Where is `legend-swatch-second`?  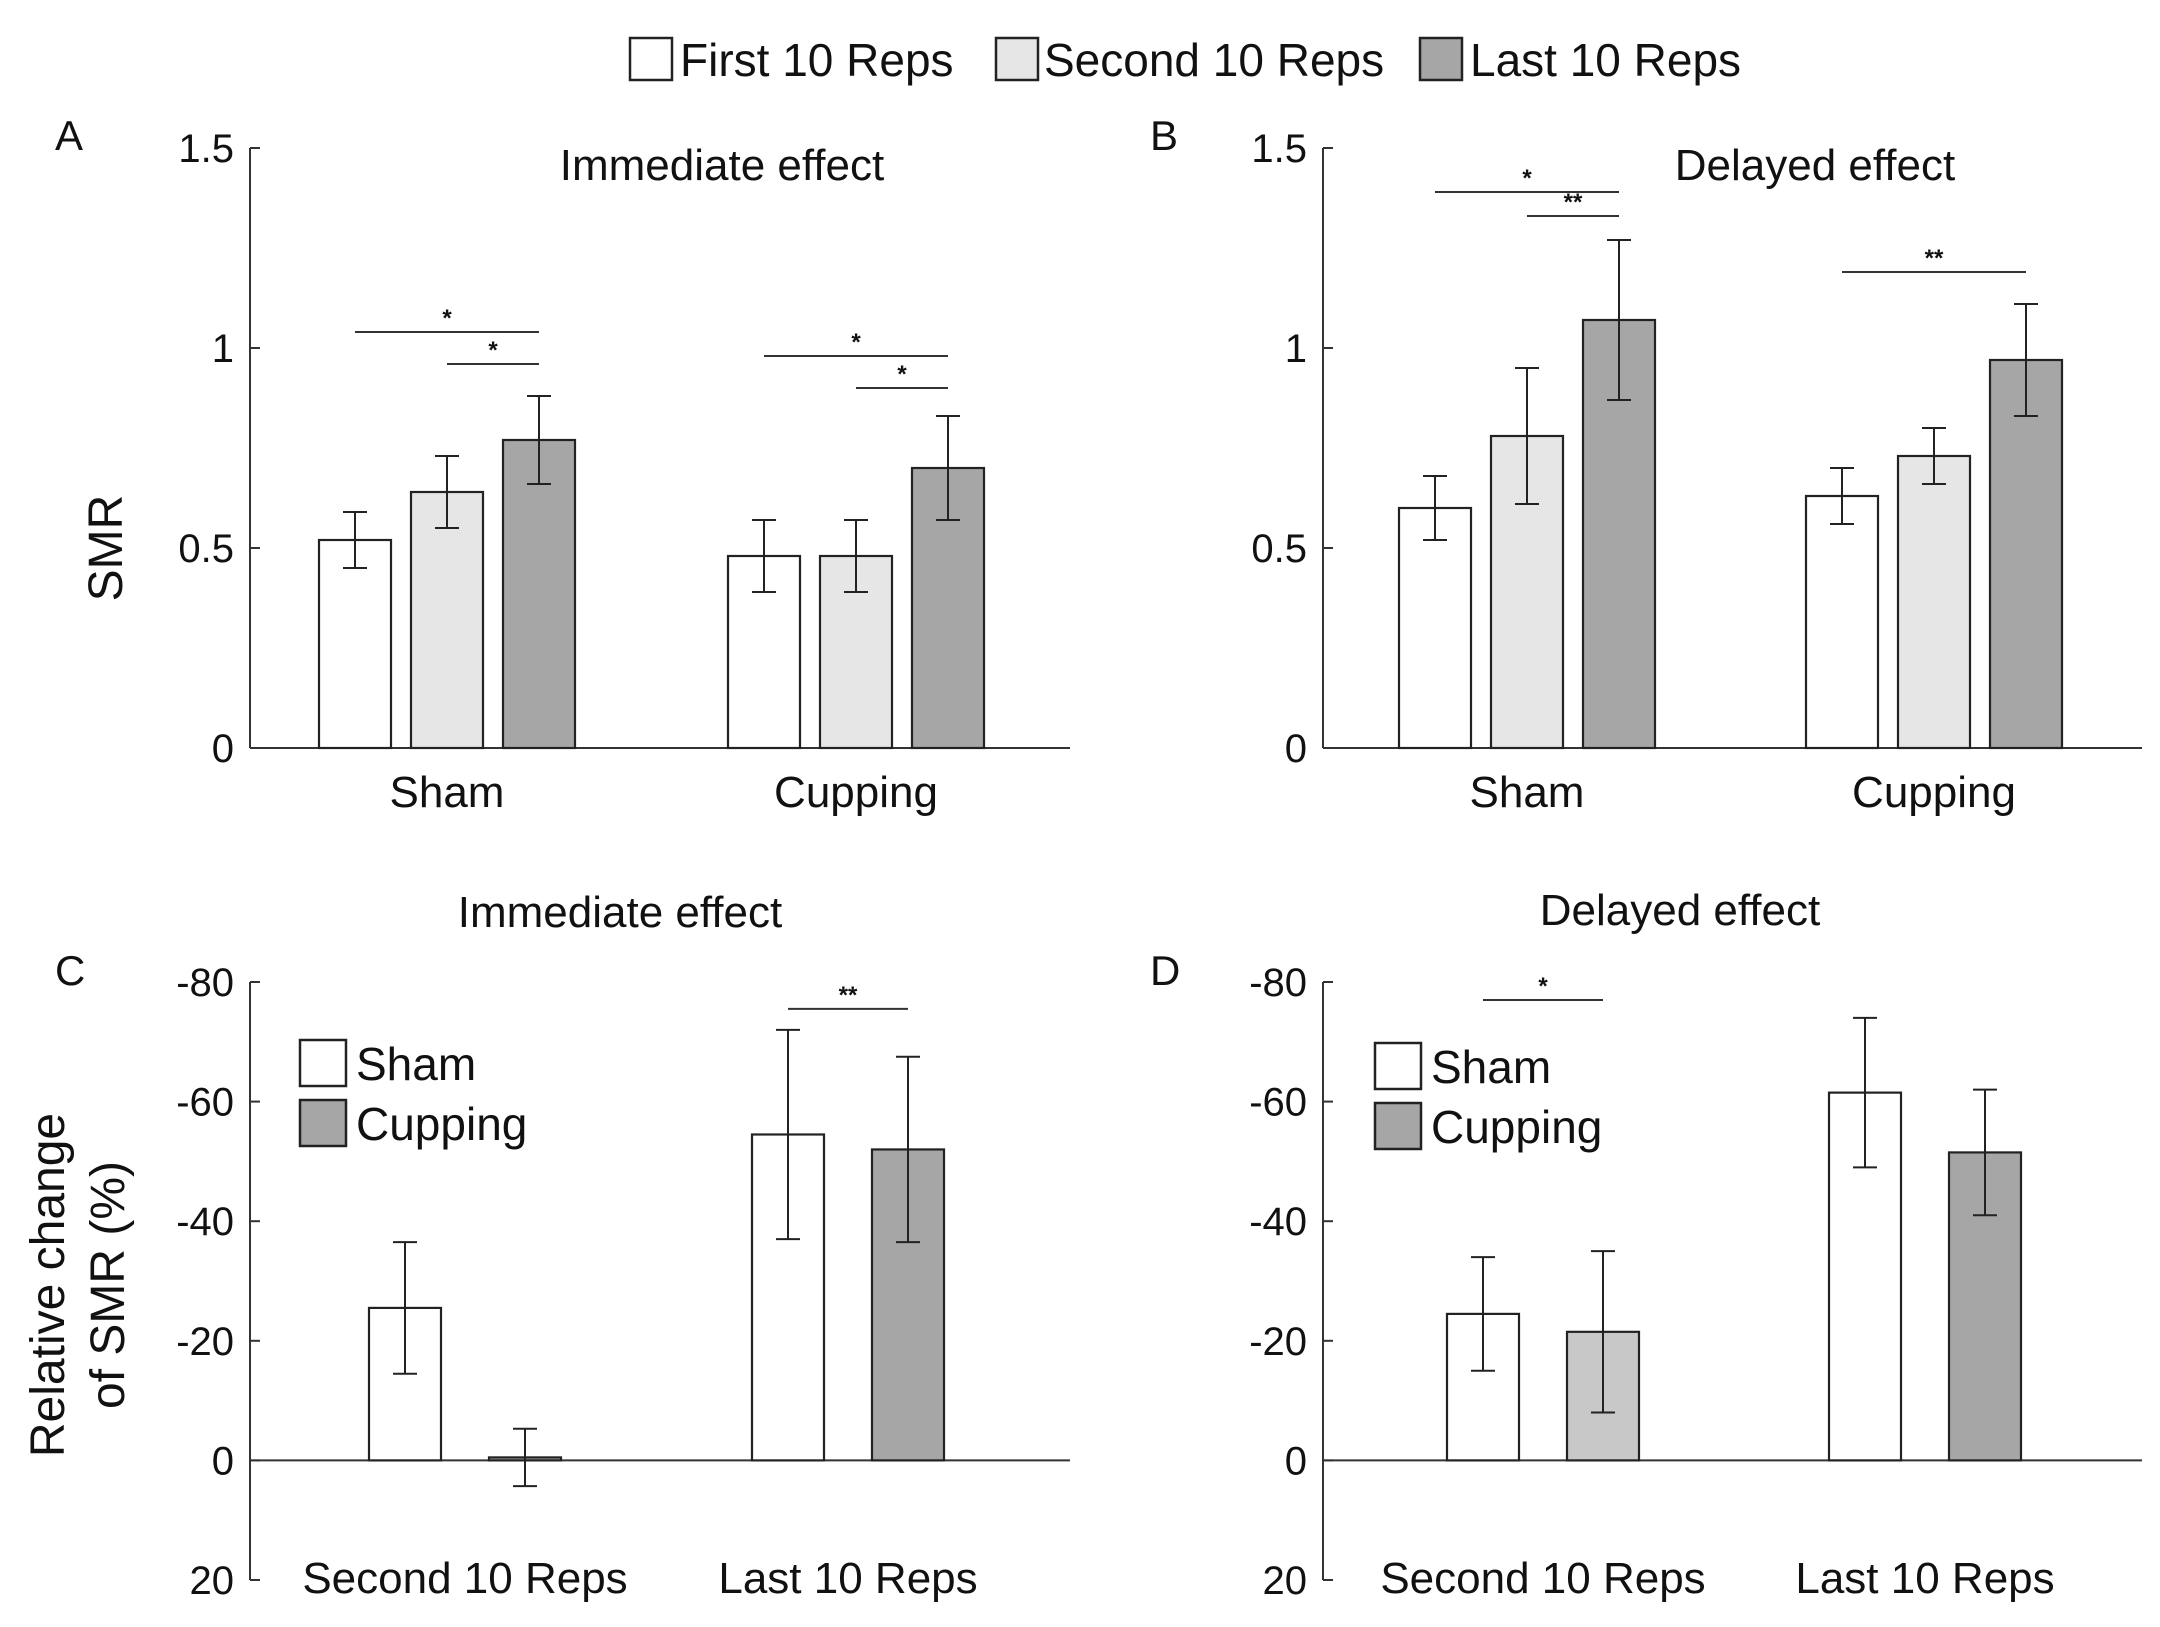 legend-swatch-second is located at coordinates (1017, 59).